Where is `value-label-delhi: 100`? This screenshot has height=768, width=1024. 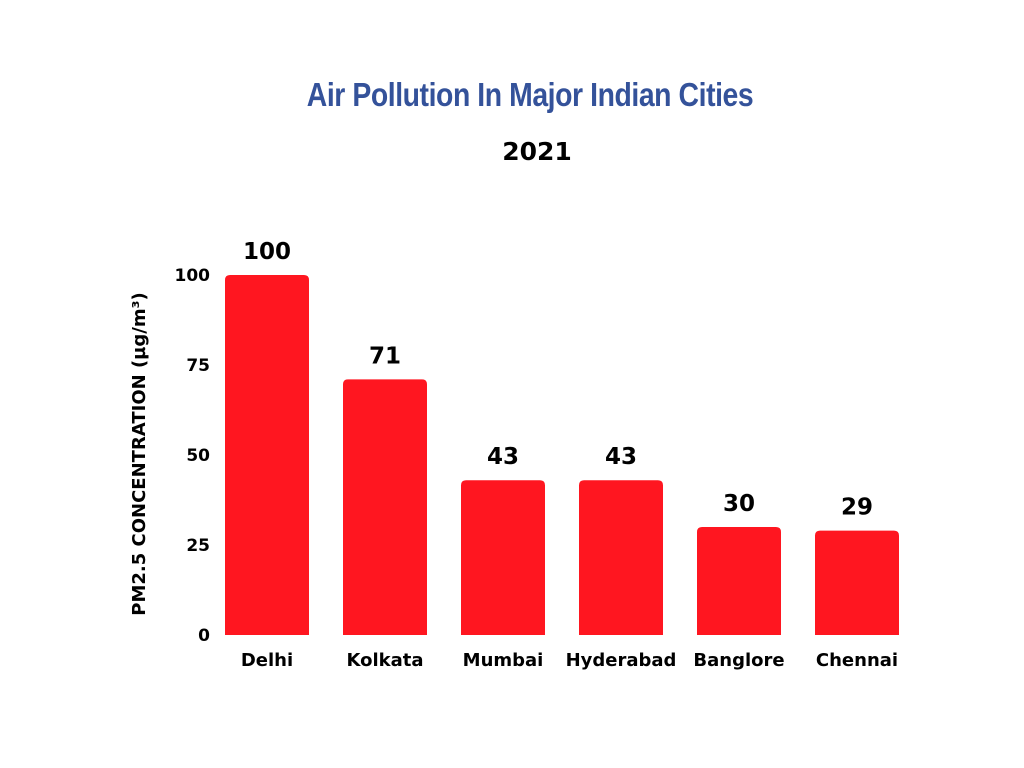
value-label-delhi: 100 is located at coordinates (267, 252).